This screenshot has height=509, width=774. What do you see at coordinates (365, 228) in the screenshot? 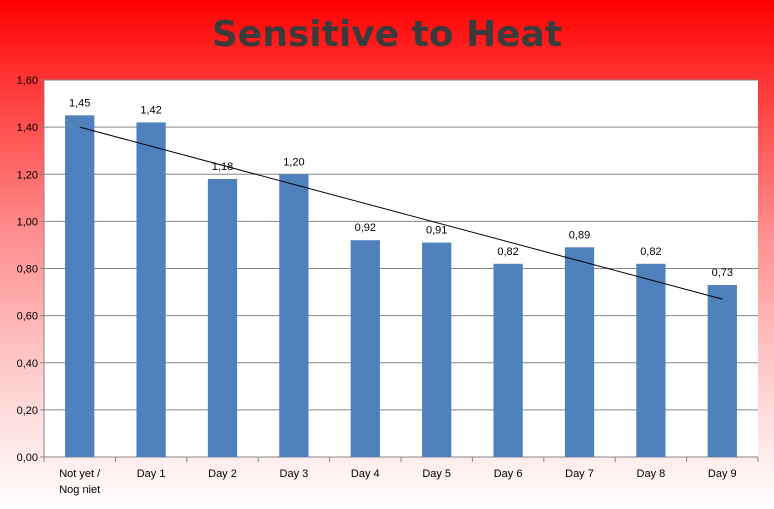
I see `data-label: 0,92` at bounding box center [365, 228].